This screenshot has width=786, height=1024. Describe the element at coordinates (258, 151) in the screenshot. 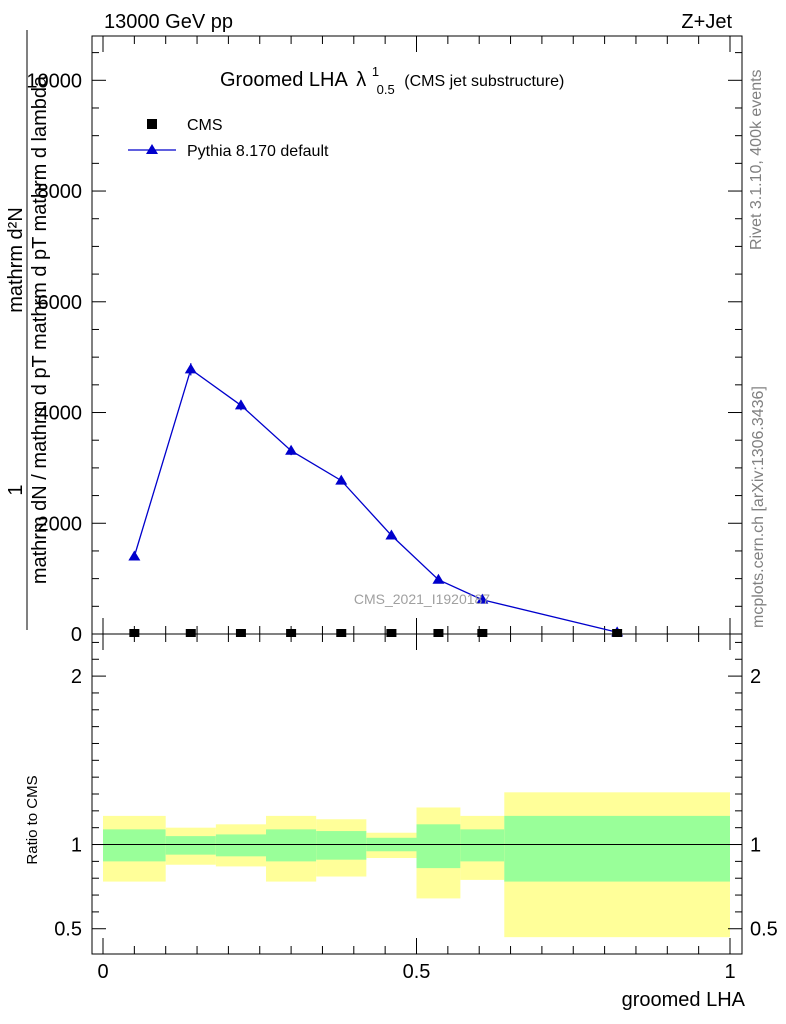

I see `legend-pythia-label: Pythia 8.170 default` at that location.